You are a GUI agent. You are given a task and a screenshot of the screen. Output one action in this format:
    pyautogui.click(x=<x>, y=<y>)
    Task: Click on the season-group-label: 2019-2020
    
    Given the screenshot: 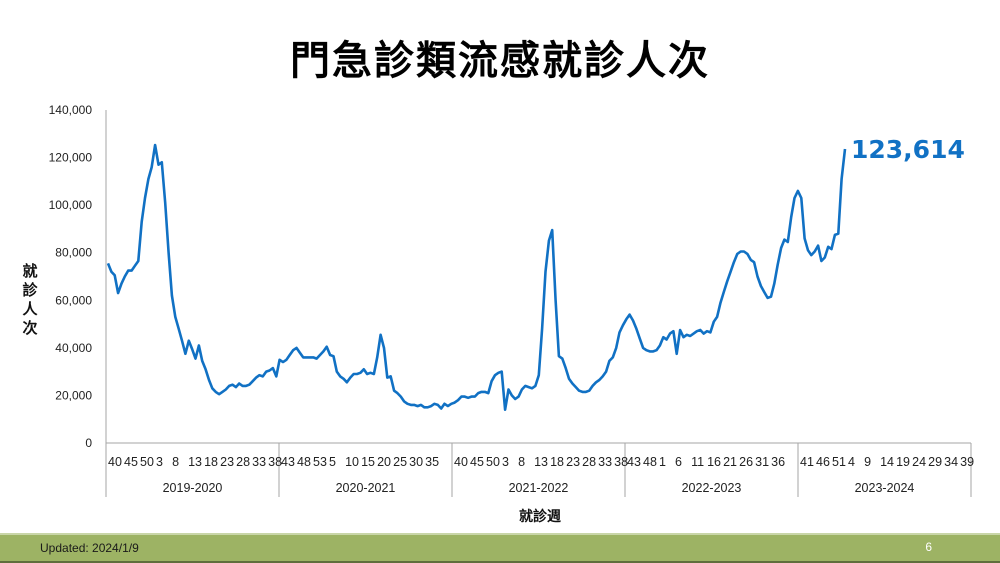 What is the action you would take?
    pyautogui.click(x=193, y=488)
    